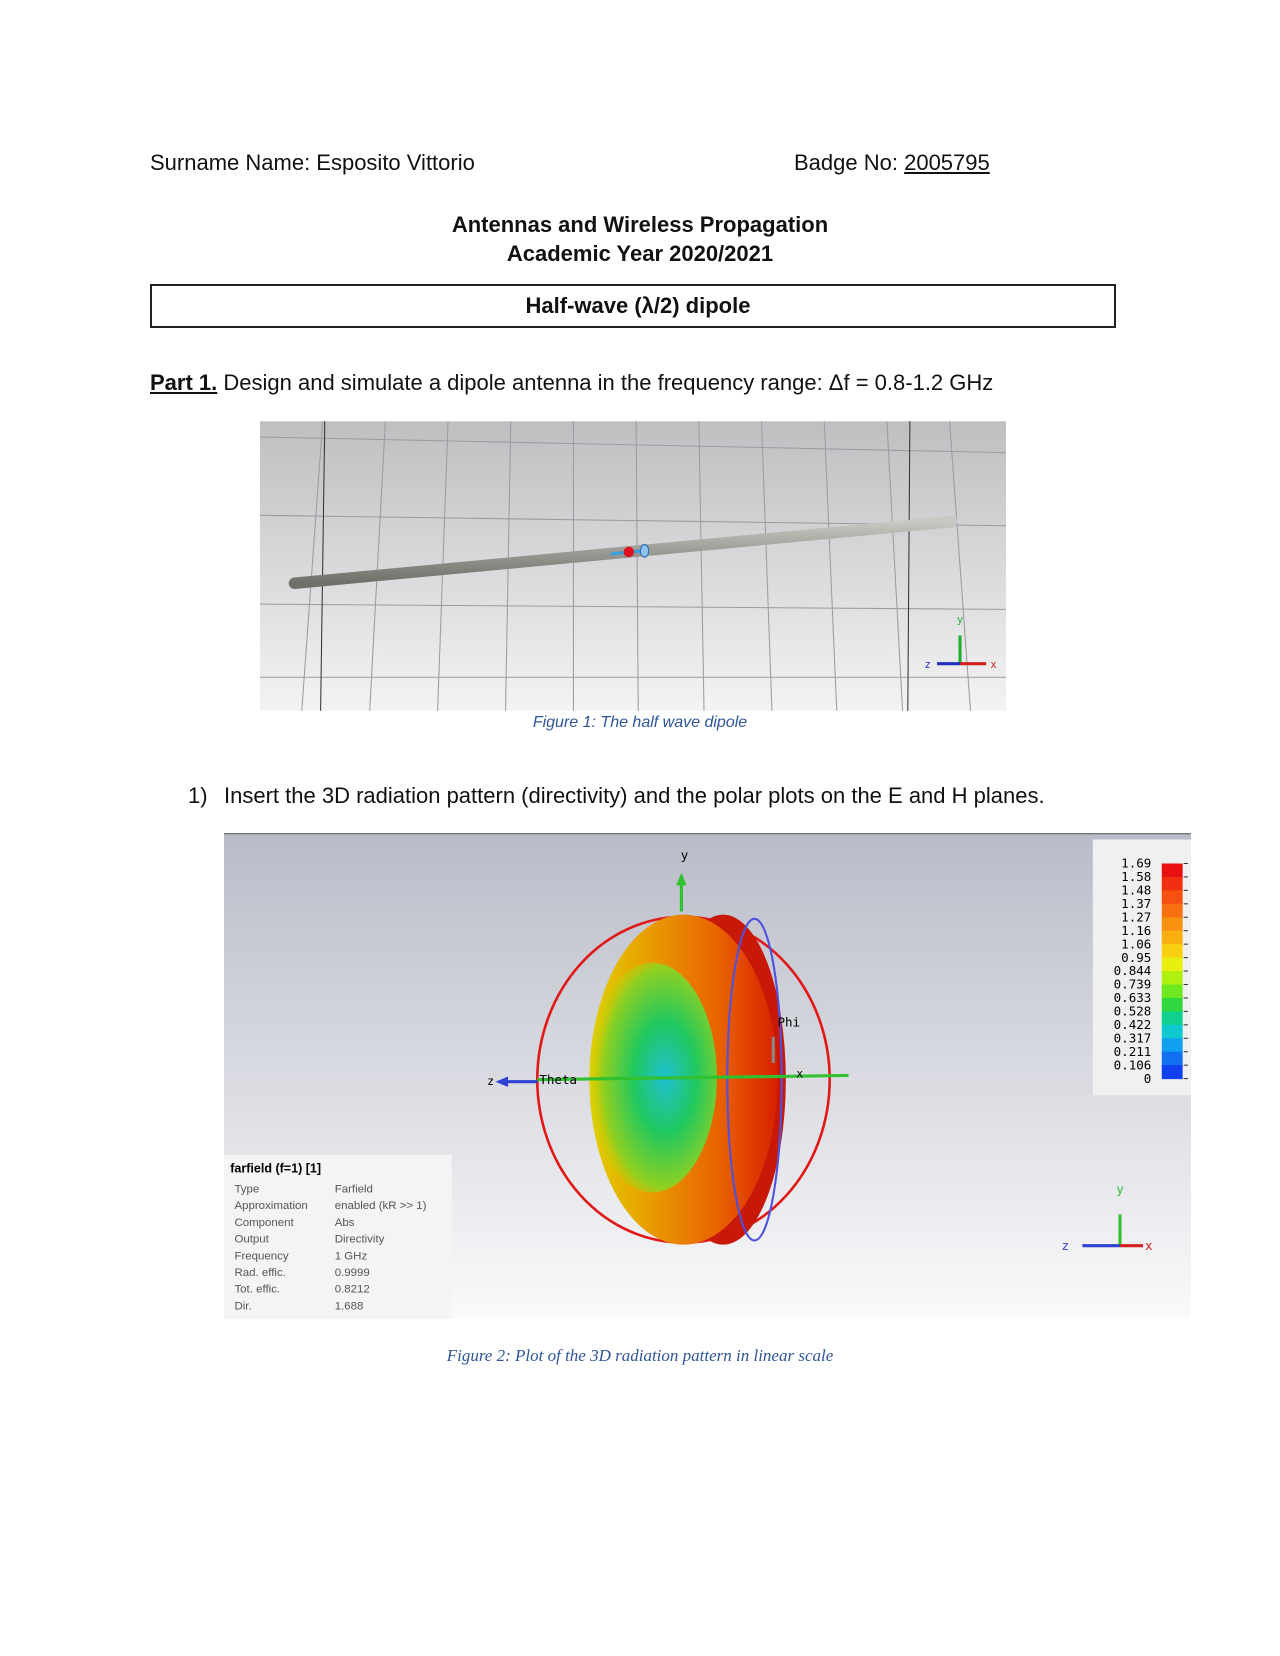 The height and width of the screenshot is (1656, 1280). Describe the element at coordinates (846, 162) in the screenshot. I see `badge-label: Badge No:` at that location.